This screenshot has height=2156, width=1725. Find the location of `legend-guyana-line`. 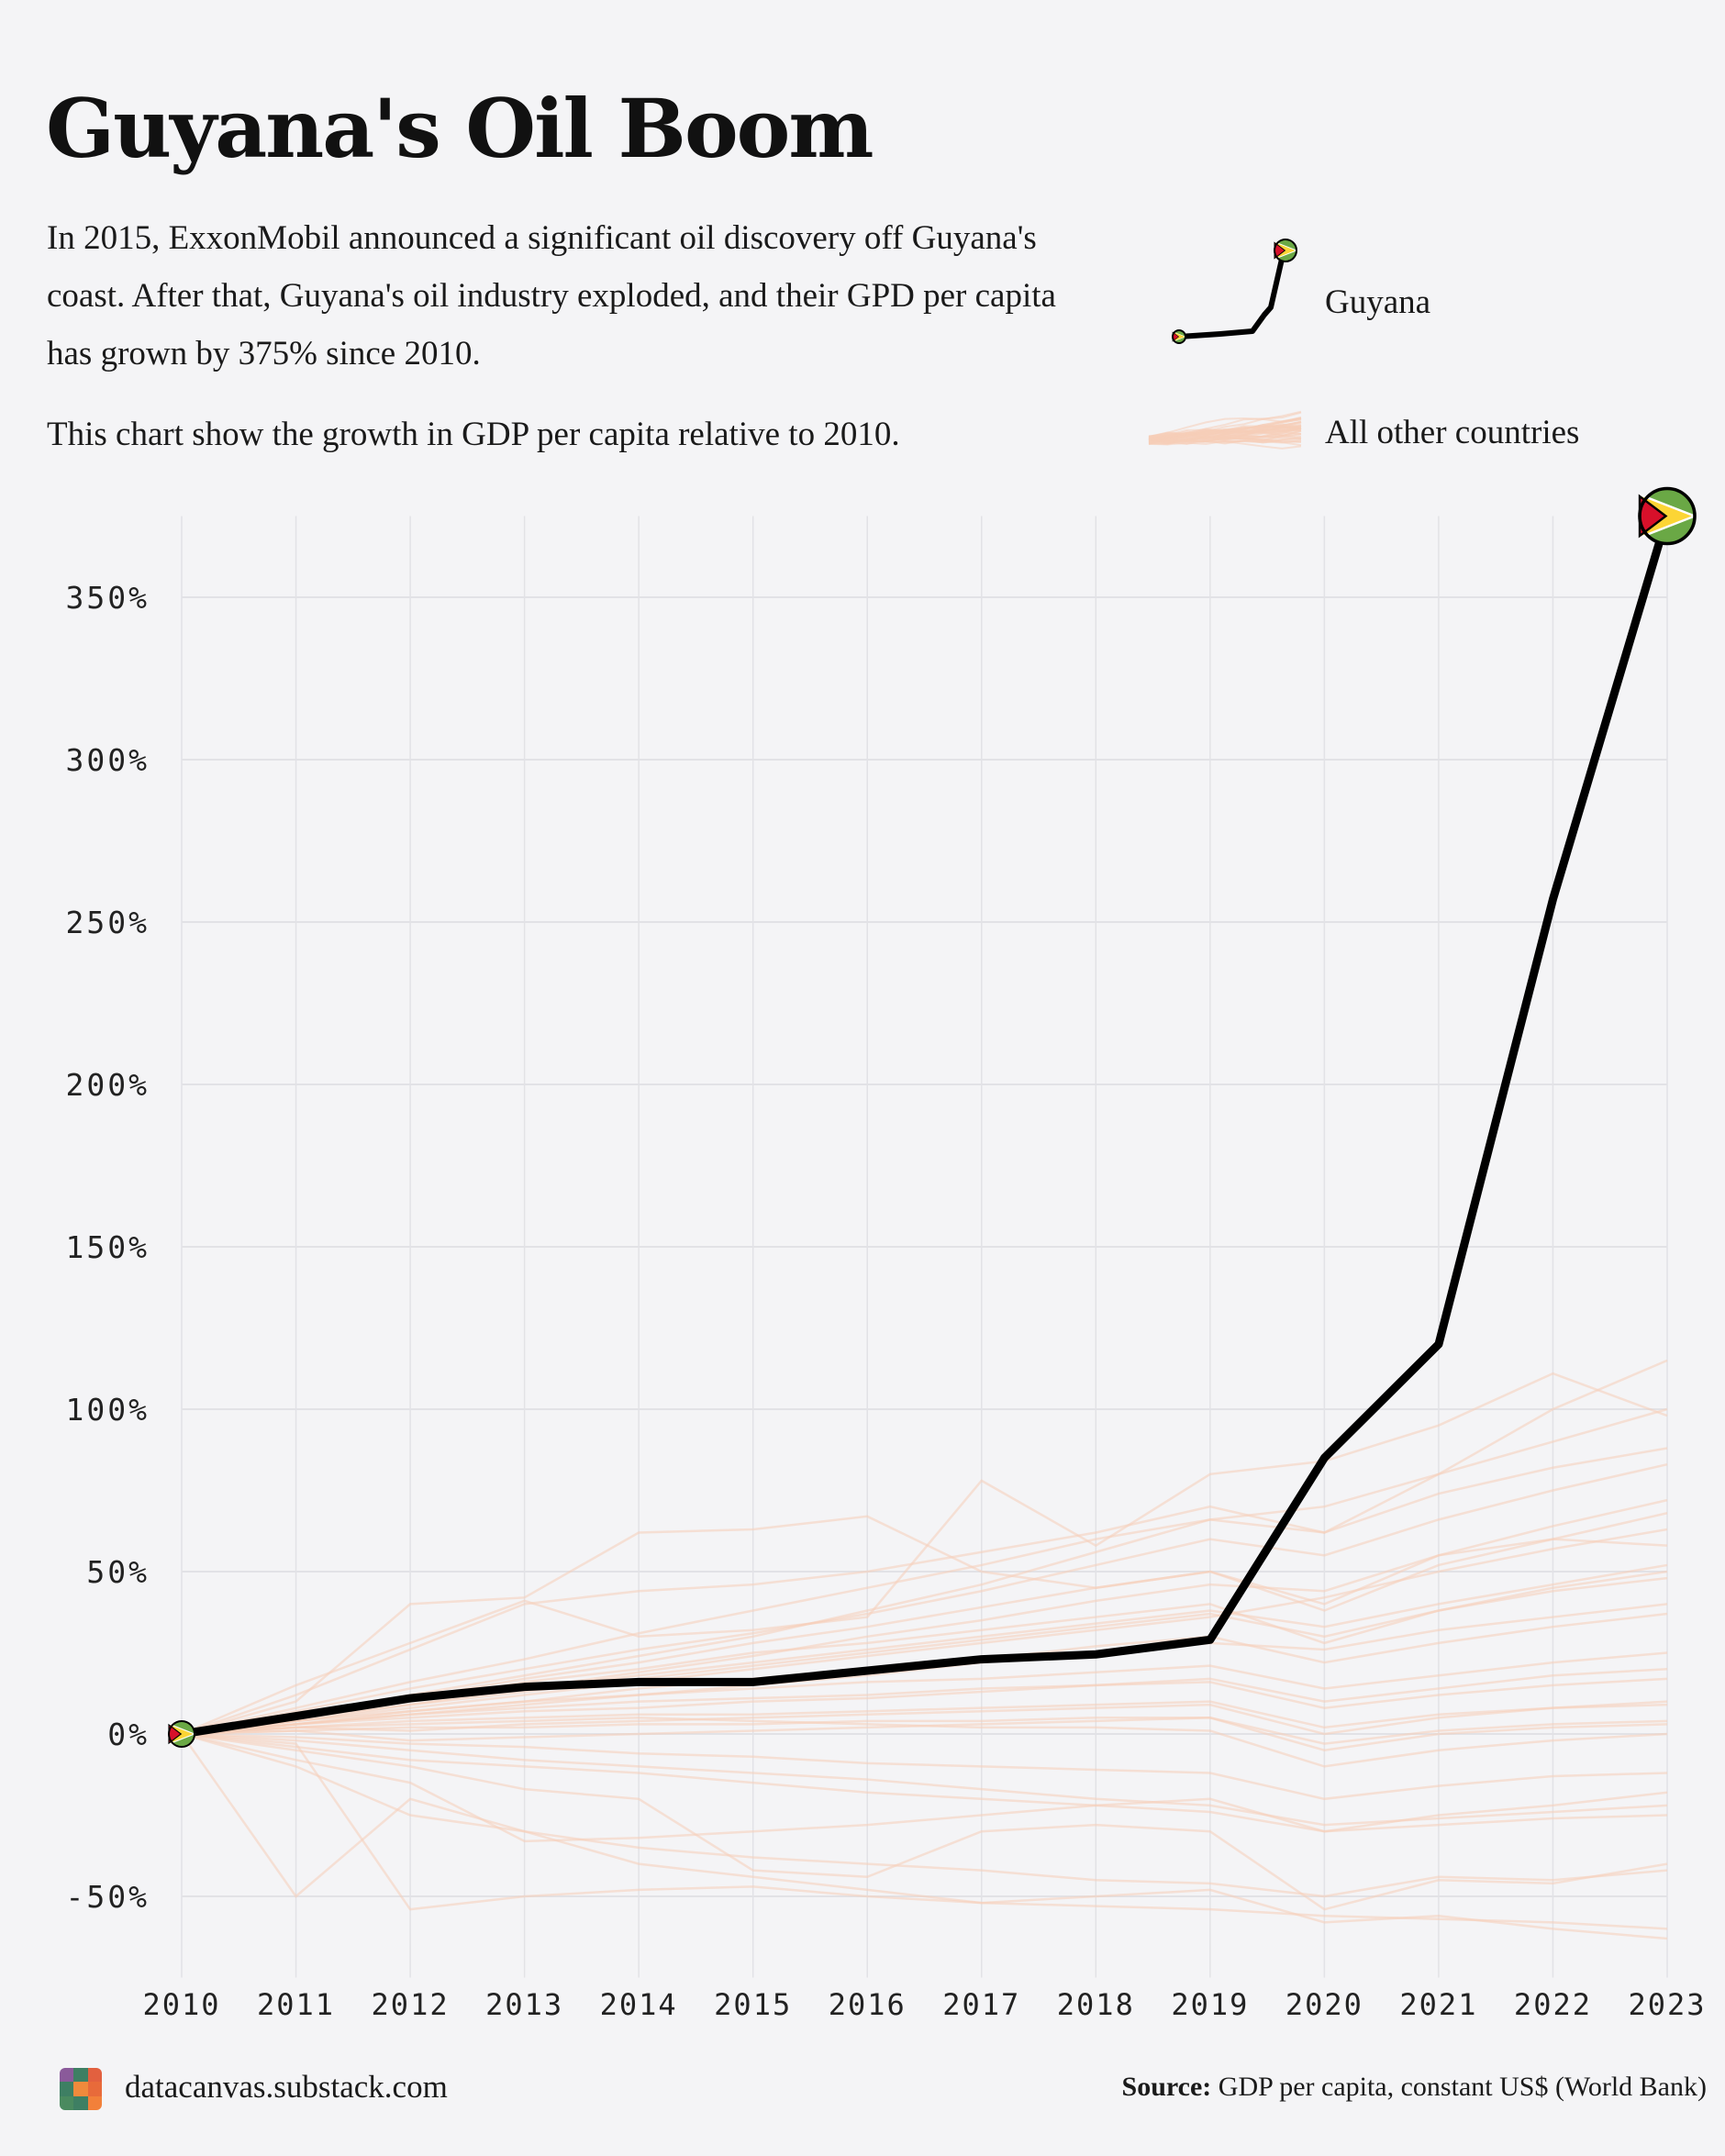

legend-guyana-line is located at coordinates (1231, 296).